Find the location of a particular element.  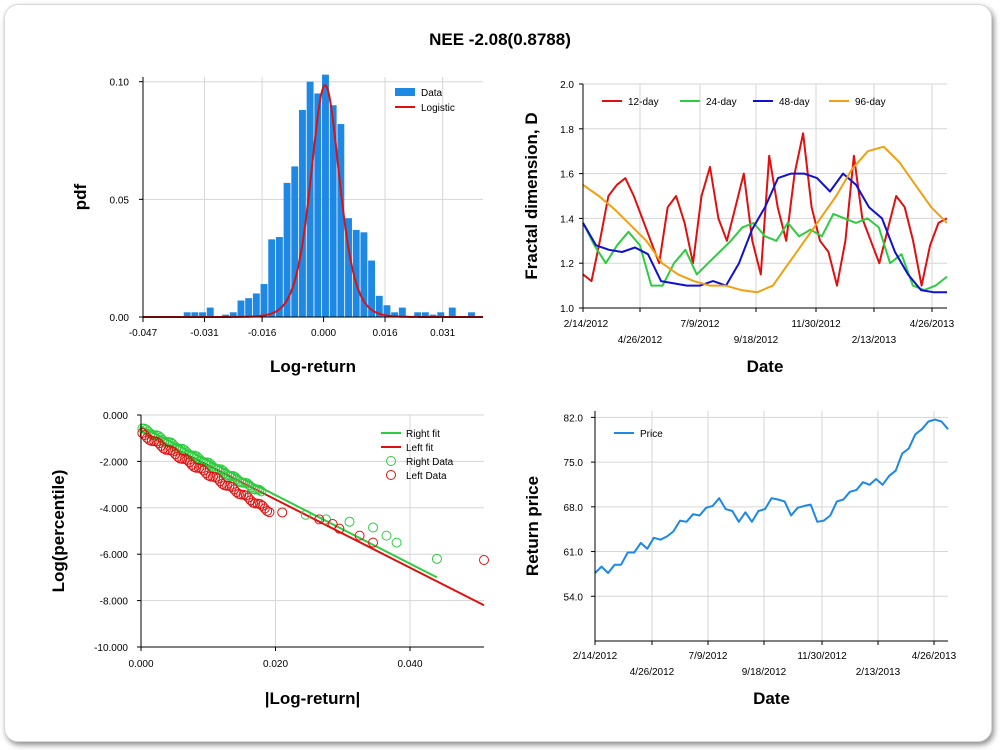

y-axis-title: Return price is located at coordinates (532, 526).